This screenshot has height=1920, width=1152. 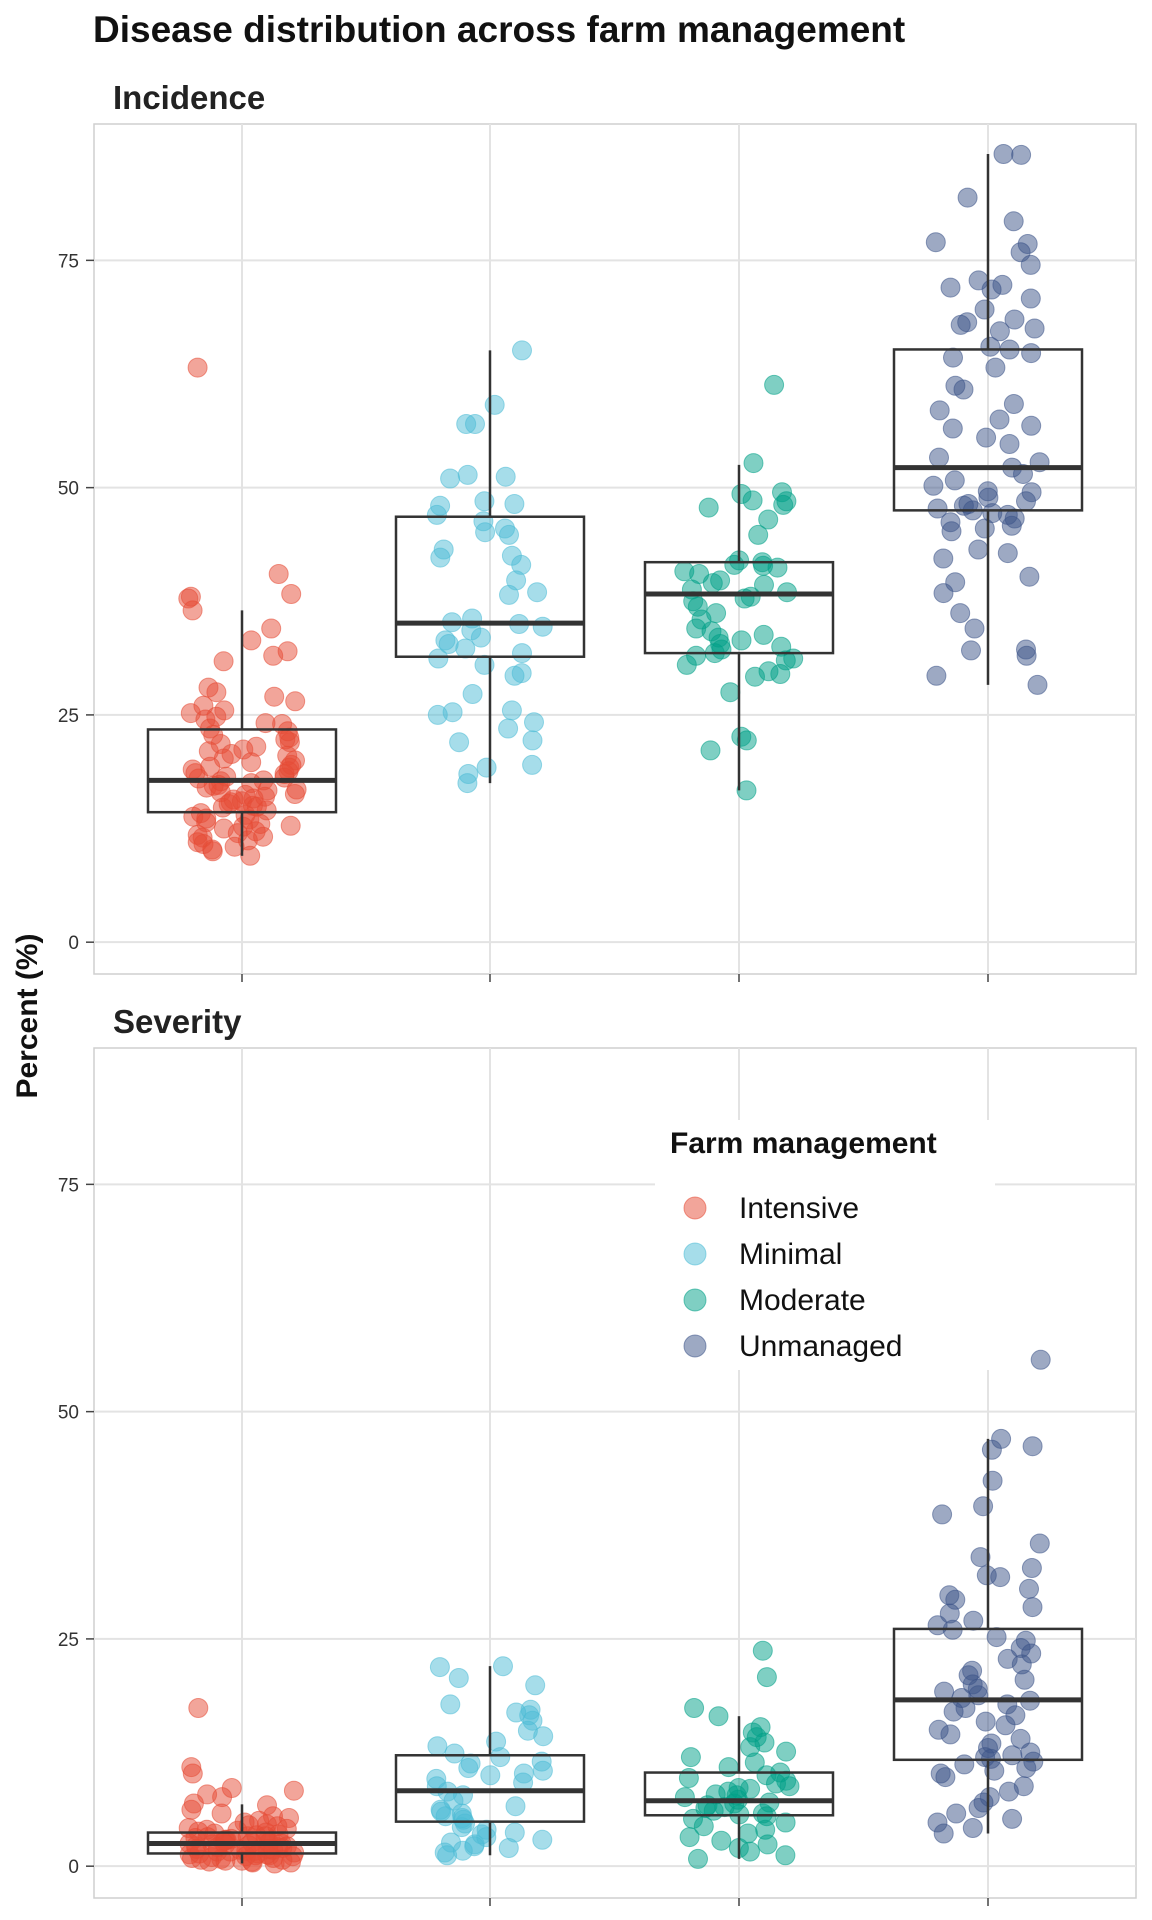 I want to click on box-unmanaged, so click(x=988, y=1694).